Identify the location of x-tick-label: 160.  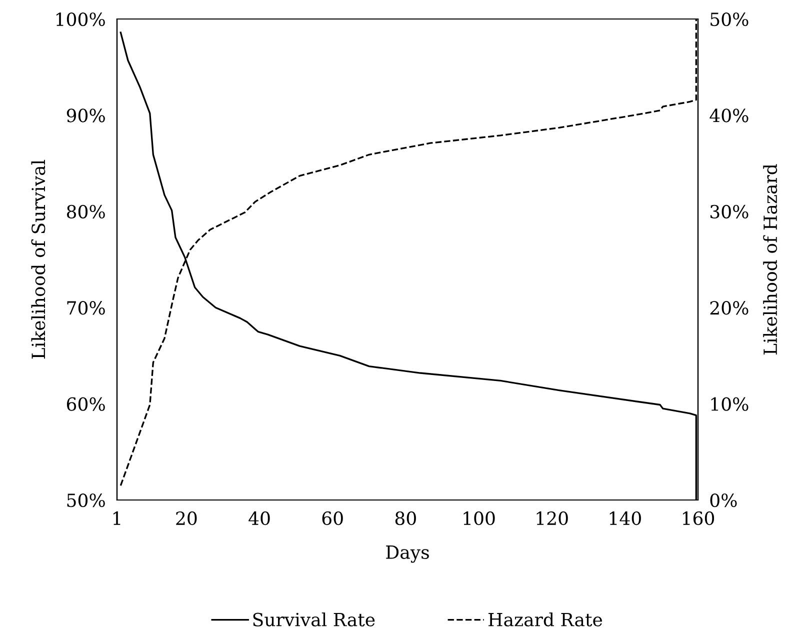
(698, 518).